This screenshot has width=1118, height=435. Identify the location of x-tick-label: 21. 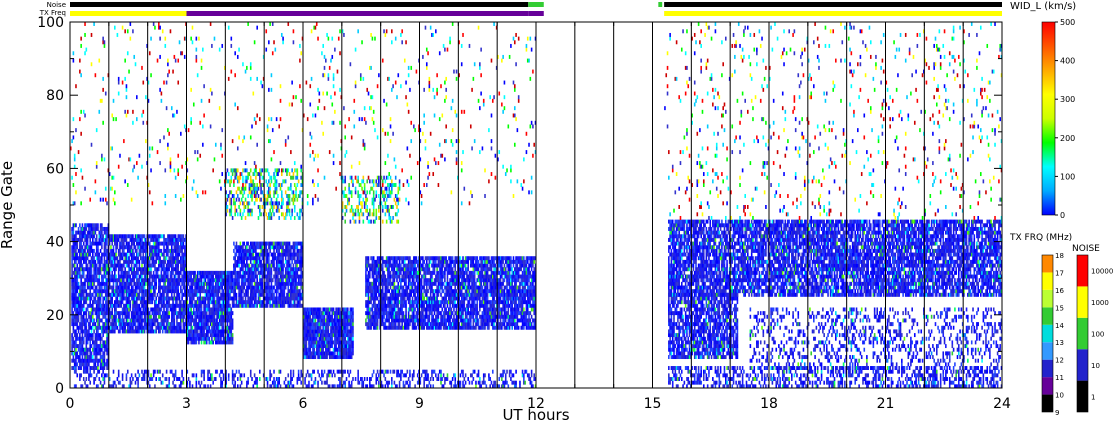
(886, 404).